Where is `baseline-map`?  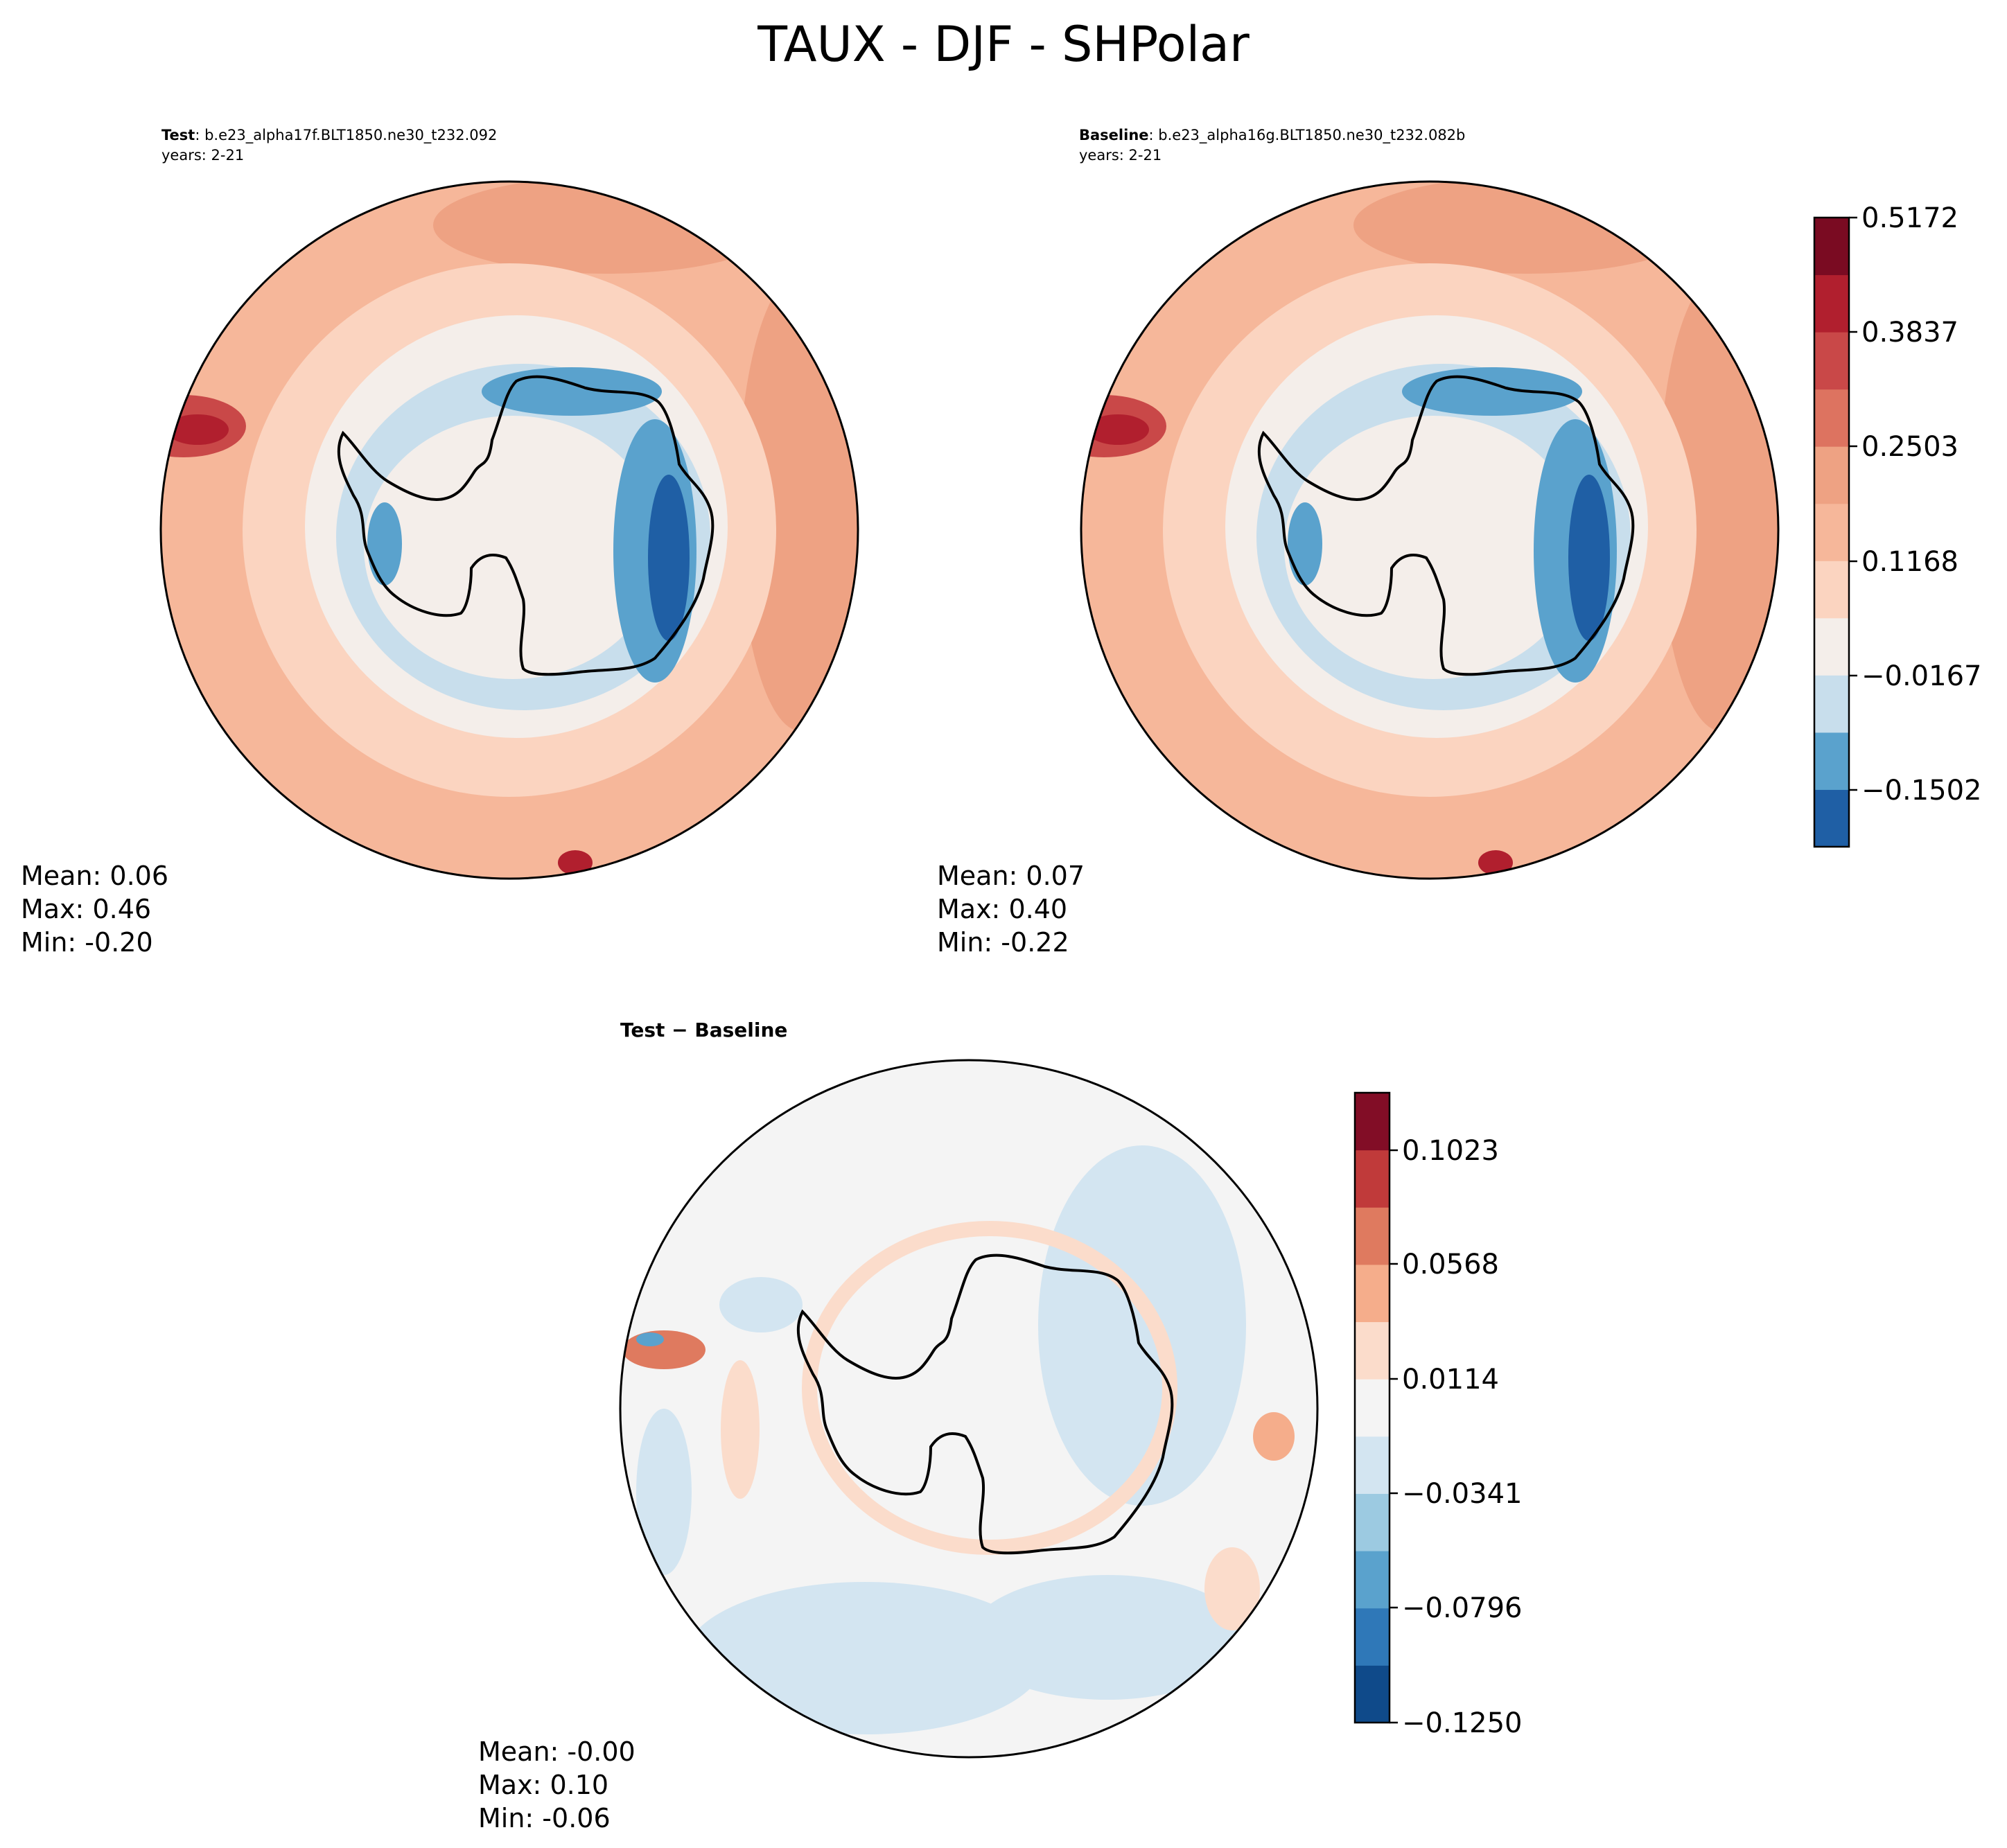 baseline-map is located at coordinates (1430, 530).